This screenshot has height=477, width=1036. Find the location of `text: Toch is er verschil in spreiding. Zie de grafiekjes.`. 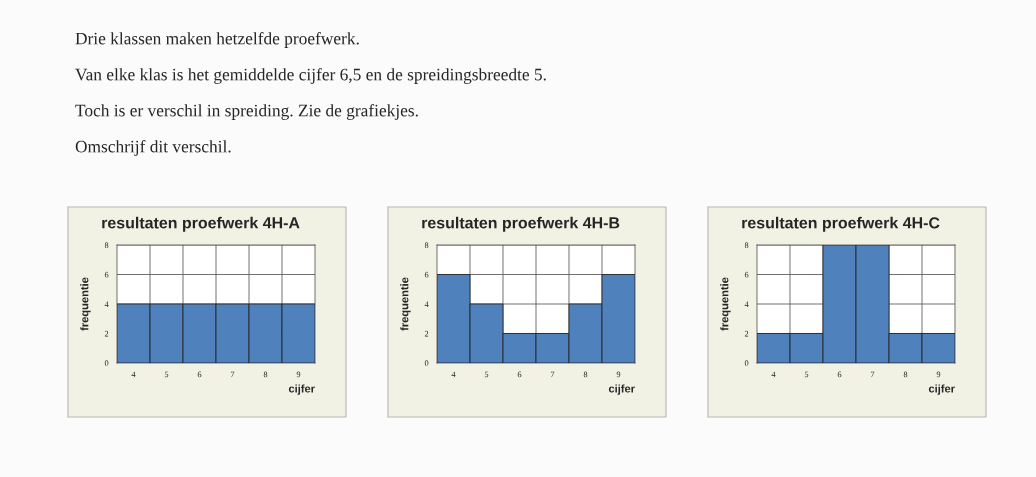

text: Toch is er verschil in spreiding. Zie de grafiekjes. is located at coordinates (246, 112).